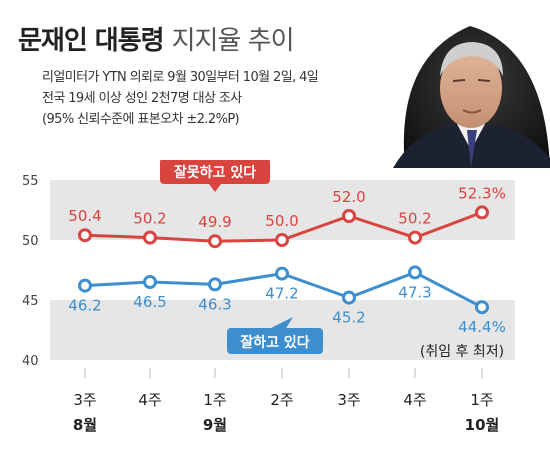 The width and height of the screenshot is (550, 451). Describe the element at coordinates (482, 193) in the screenshot. I see `data-label: 52.3%` at that location.